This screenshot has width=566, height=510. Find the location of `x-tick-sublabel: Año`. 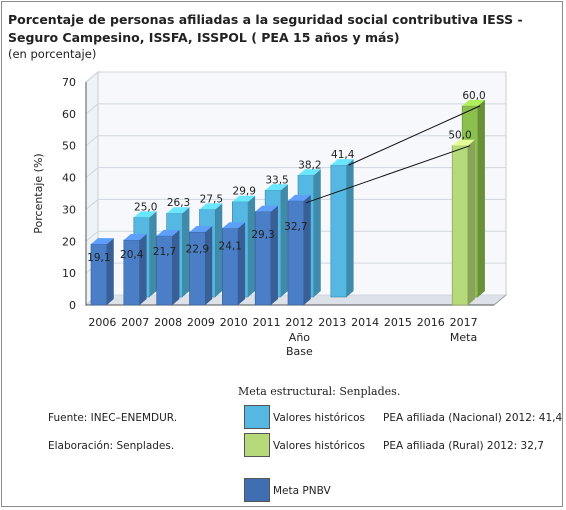

x-tick-sublabel: Año is located at coordinates (299, 337).